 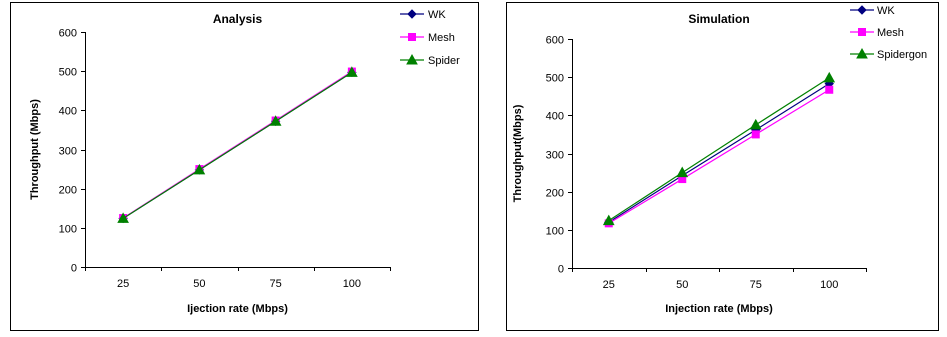 I want to click on series-mesh, so click(x=719, y=156).